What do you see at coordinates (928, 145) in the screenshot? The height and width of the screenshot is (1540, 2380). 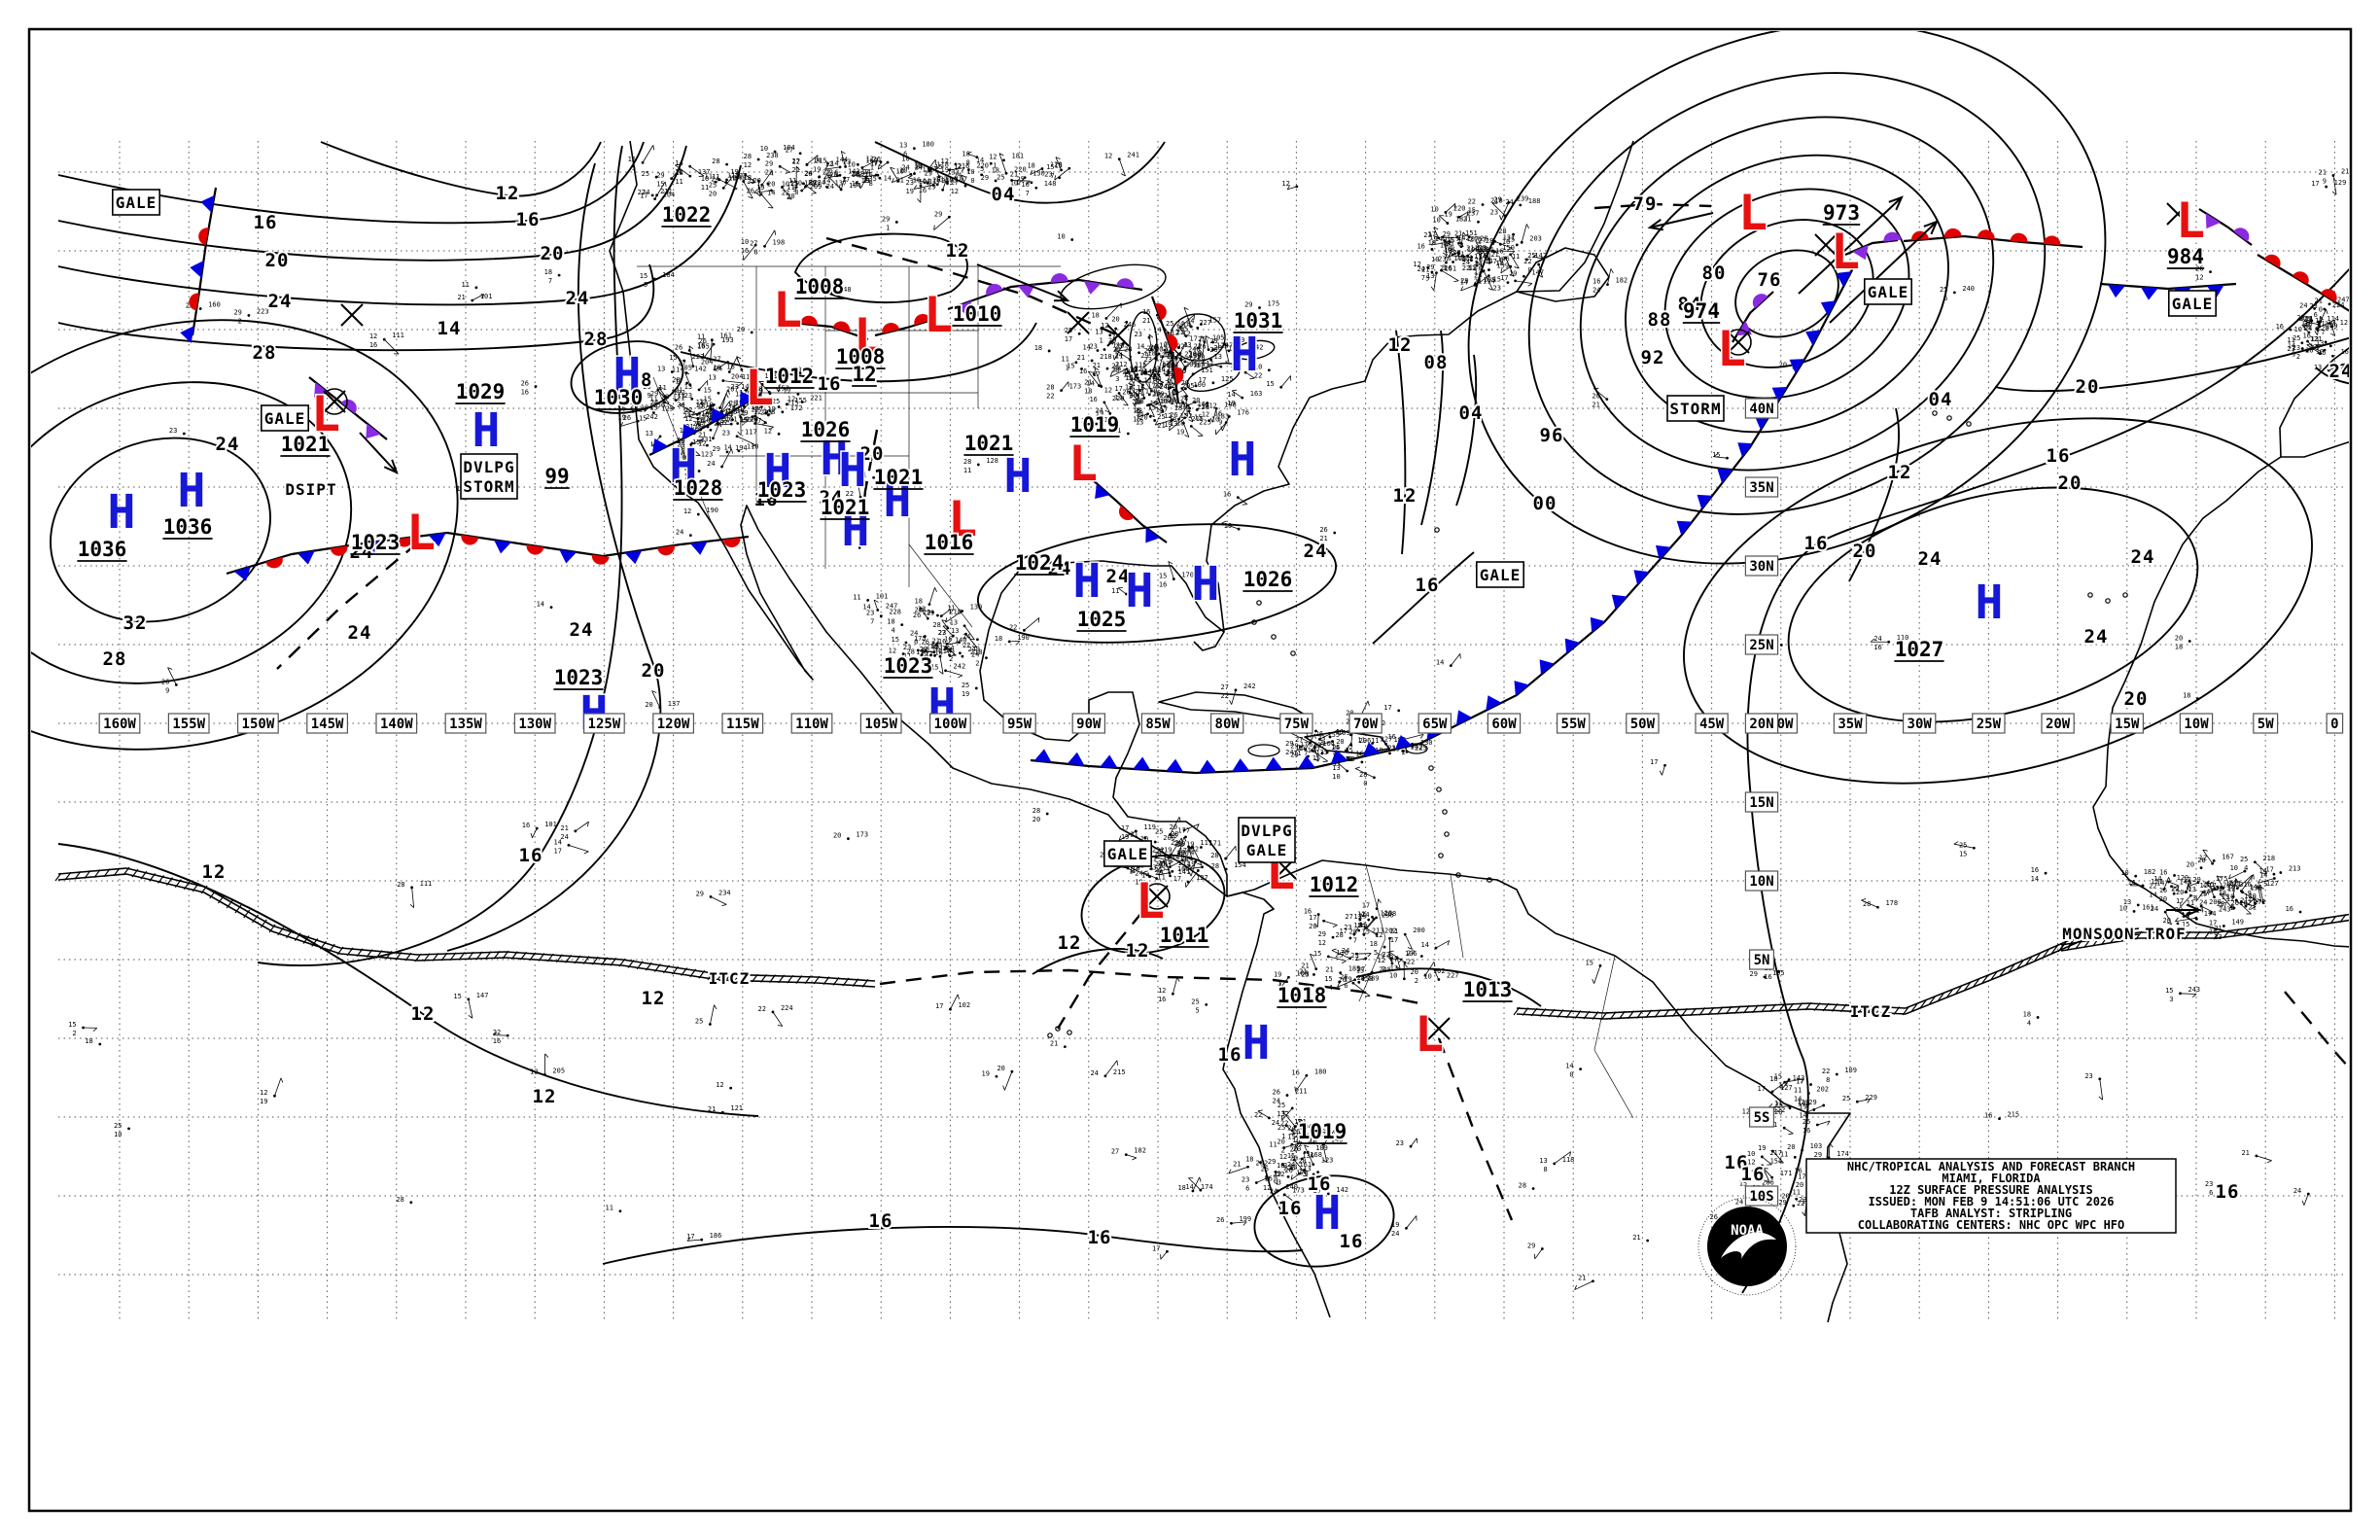 I see `station-pressure: 180` at bounding box center [928, 145].